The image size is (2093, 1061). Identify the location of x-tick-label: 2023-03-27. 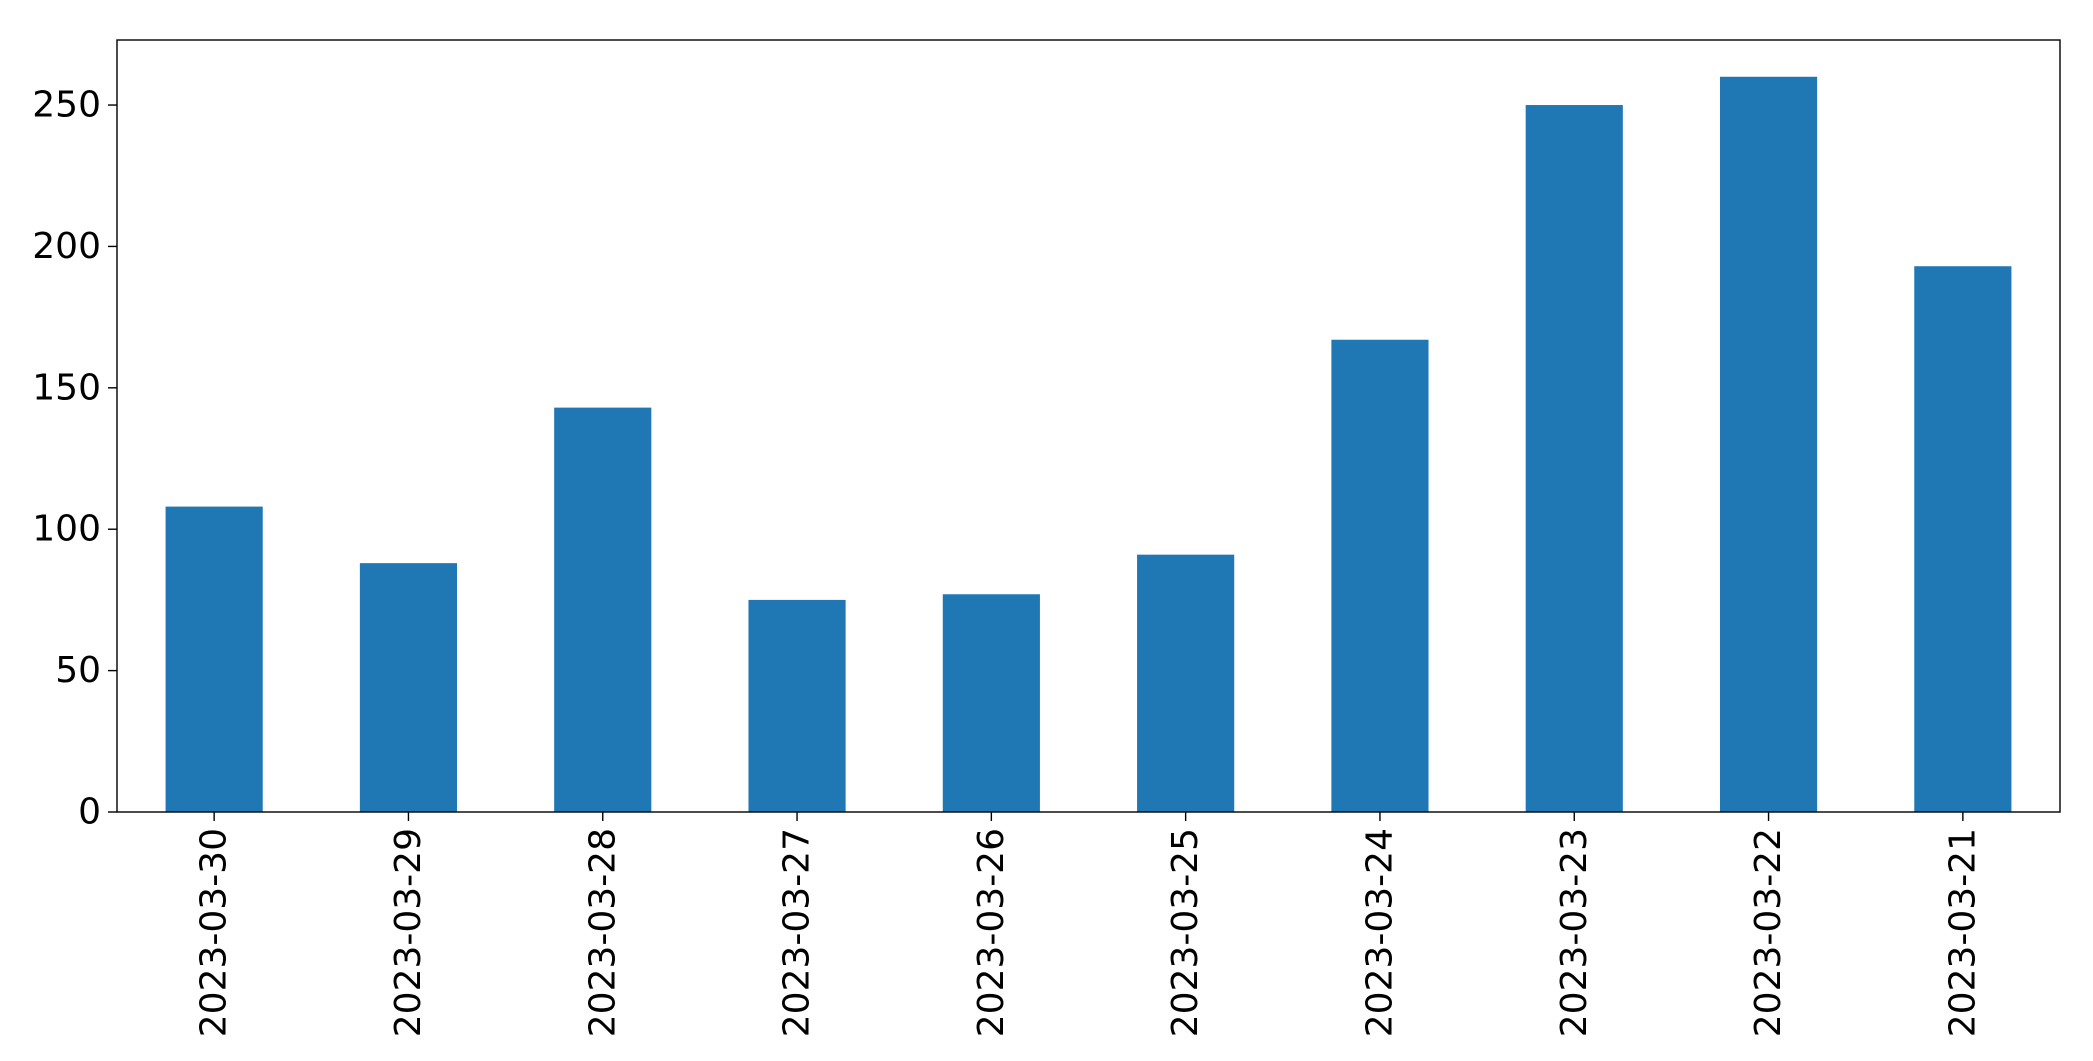
(797, 932).